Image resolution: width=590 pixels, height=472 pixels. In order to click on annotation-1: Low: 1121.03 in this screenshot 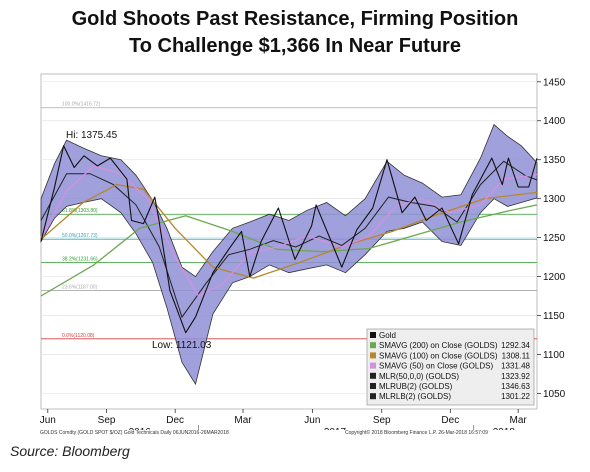, I will do `click(182, 345)`.